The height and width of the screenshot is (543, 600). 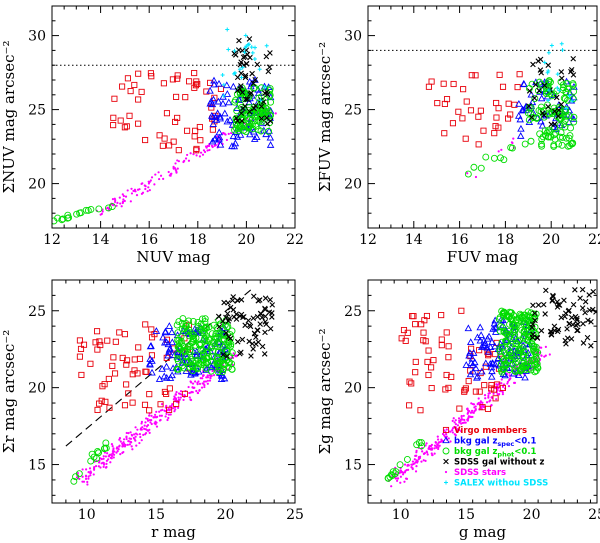 I want to click on x-tick-label: 16, so click(x=149, y=240).